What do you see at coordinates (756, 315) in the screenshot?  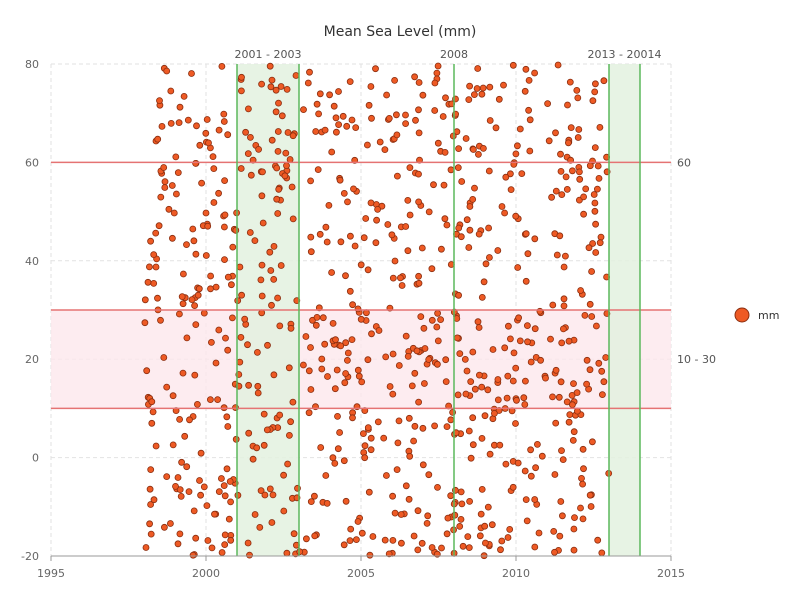 I see `legend: mm` at bounding box center [756, 315].